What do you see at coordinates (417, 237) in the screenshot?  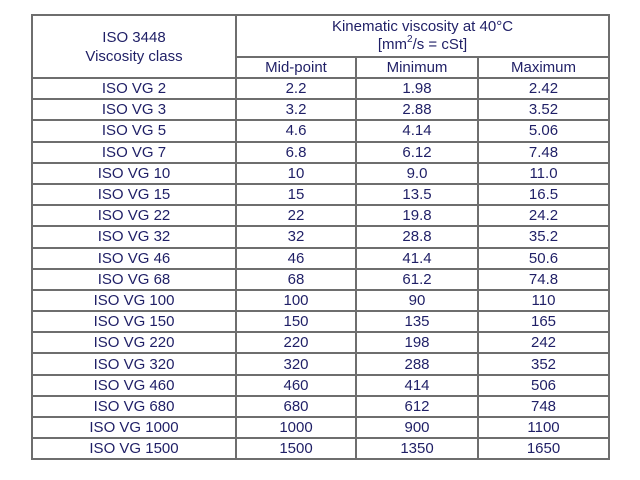 I see `minimum-cell: 28.8` at bounding box center [417, 237].